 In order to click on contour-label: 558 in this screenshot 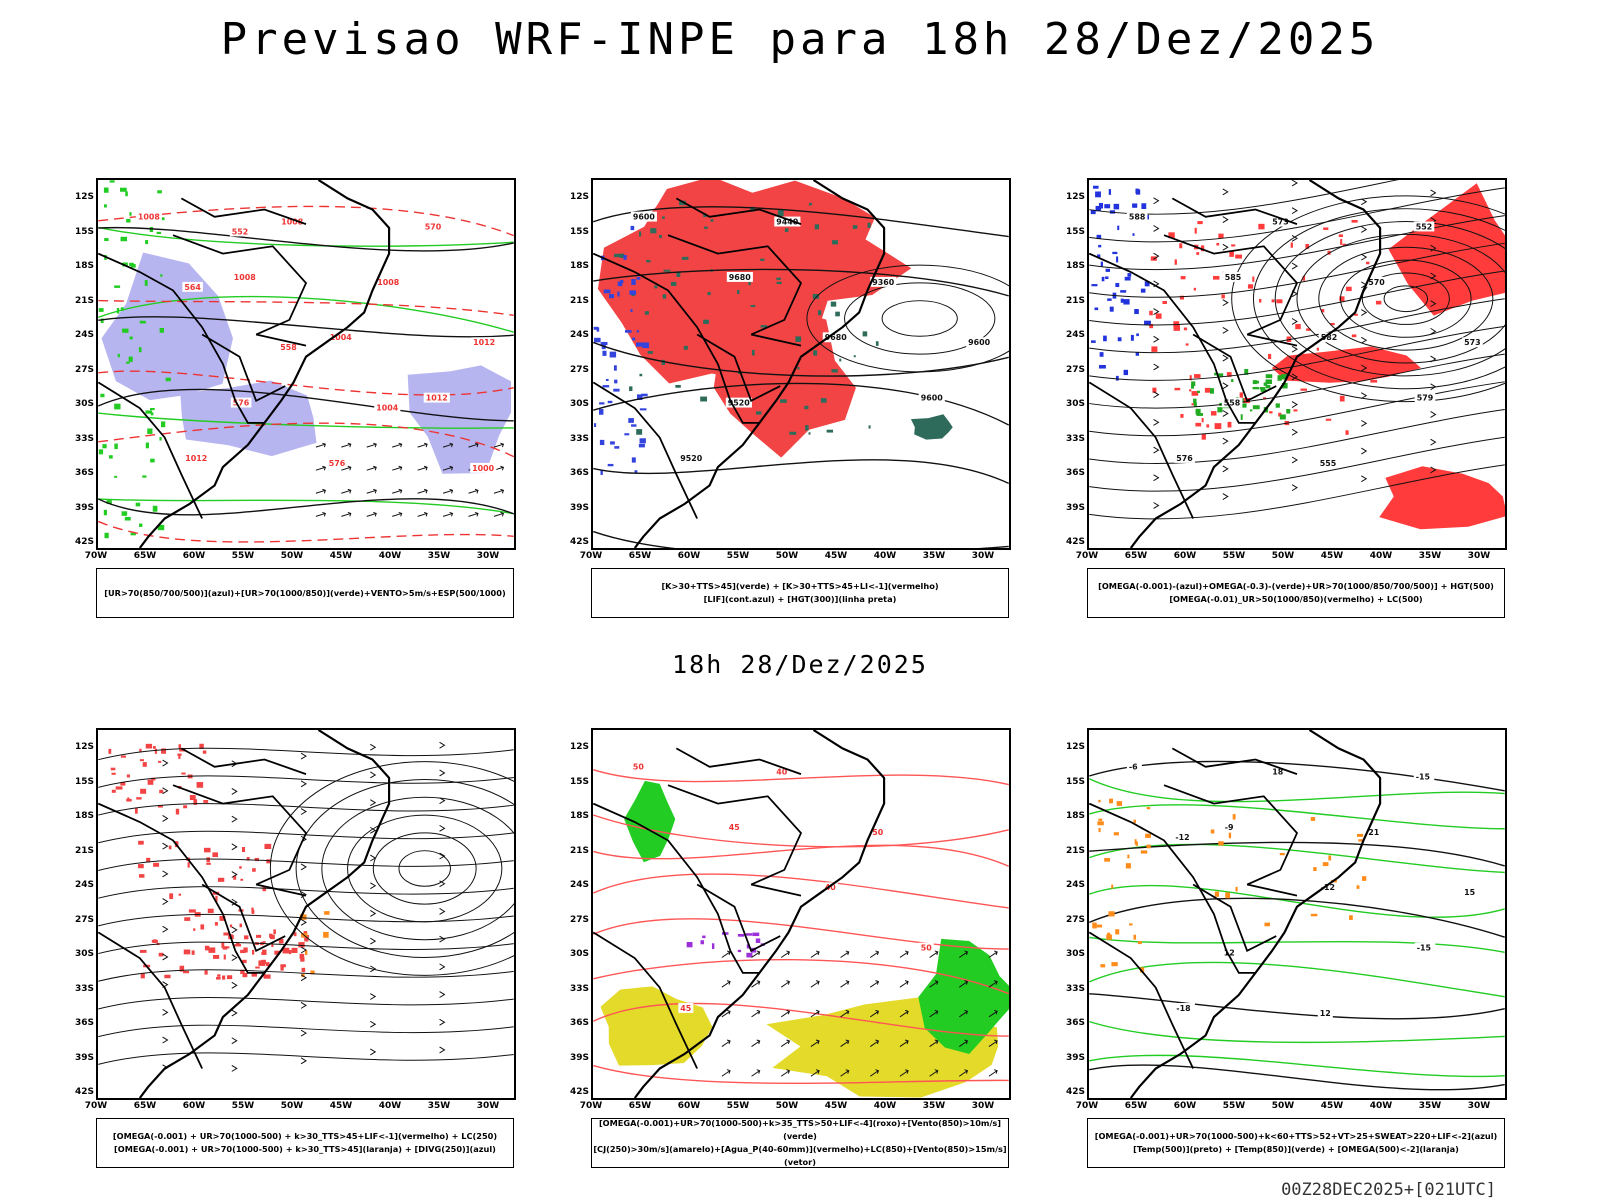, I will do `click(288, 347)`.